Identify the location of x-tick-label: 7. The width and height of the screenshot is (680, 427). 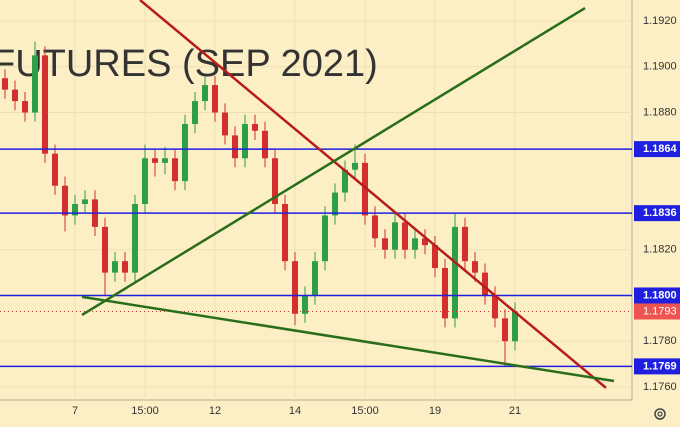
(75, 411).